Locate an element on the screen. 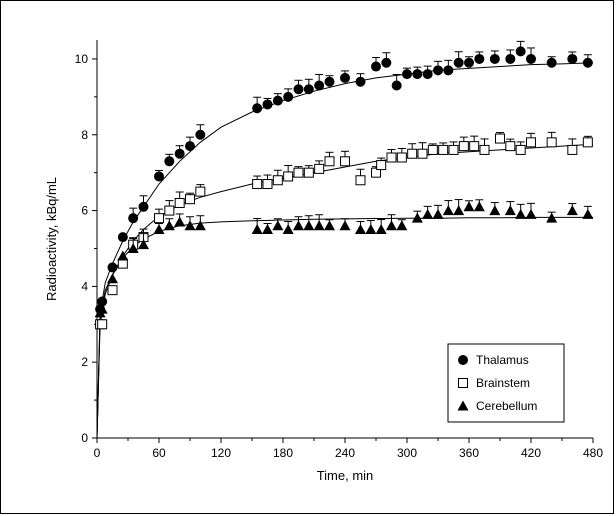  y-axis-label: Radioactivity, kBq/mL is located at coordinates (51, 239).